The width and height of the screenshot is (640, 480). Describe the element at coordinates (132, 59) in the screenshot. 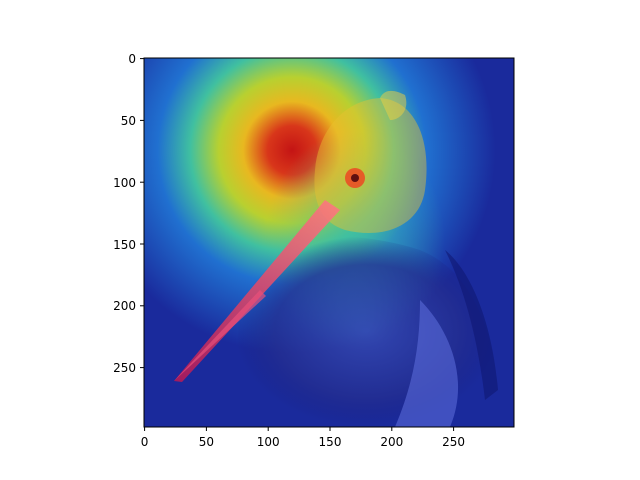

I see `y-tick-label: 0` at that location.